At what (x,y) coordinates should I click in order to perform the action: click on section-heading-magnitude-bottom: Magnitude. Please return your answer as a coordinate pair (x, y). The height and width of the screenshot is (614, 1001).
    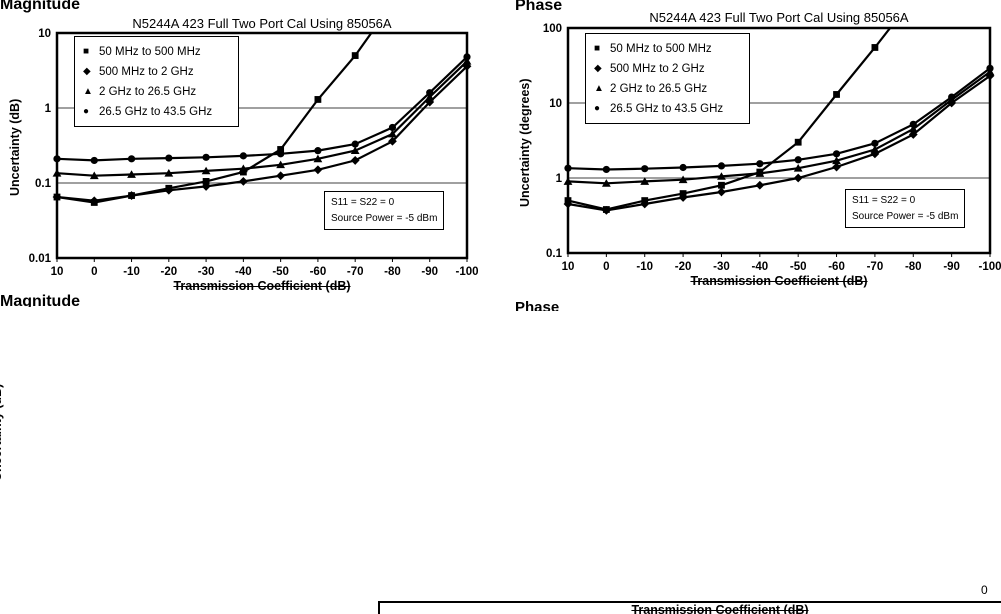
    Looking at the image, I should click on (40, 300).